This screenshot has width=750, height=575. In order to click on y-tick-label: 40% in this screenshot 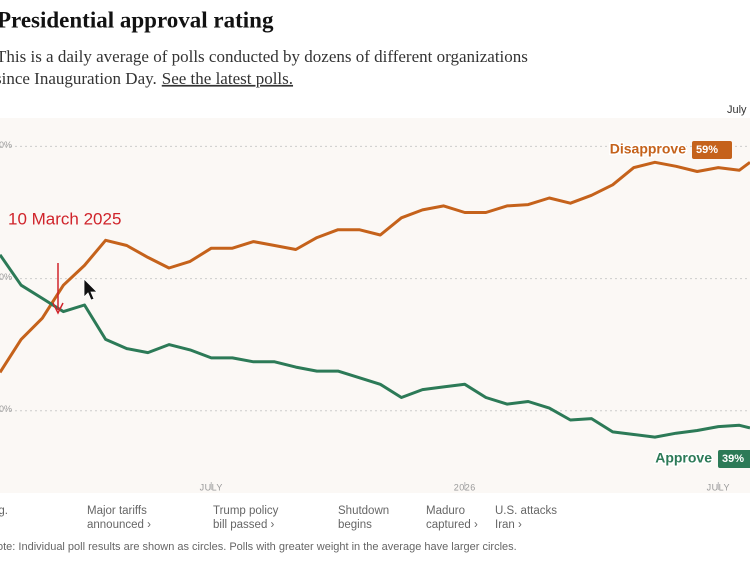, I will do `click(6, 409)`.